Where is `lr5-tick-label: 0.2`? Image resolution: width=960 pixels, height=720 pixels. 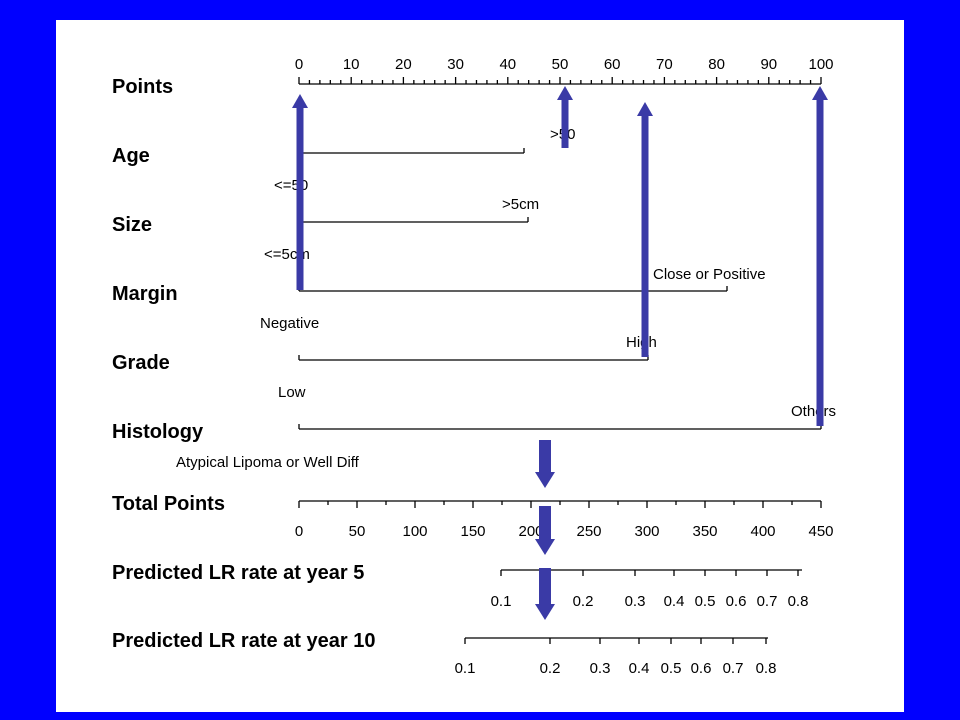
lr5-tick-label: 0.2 is located at coordinates (583, 601).